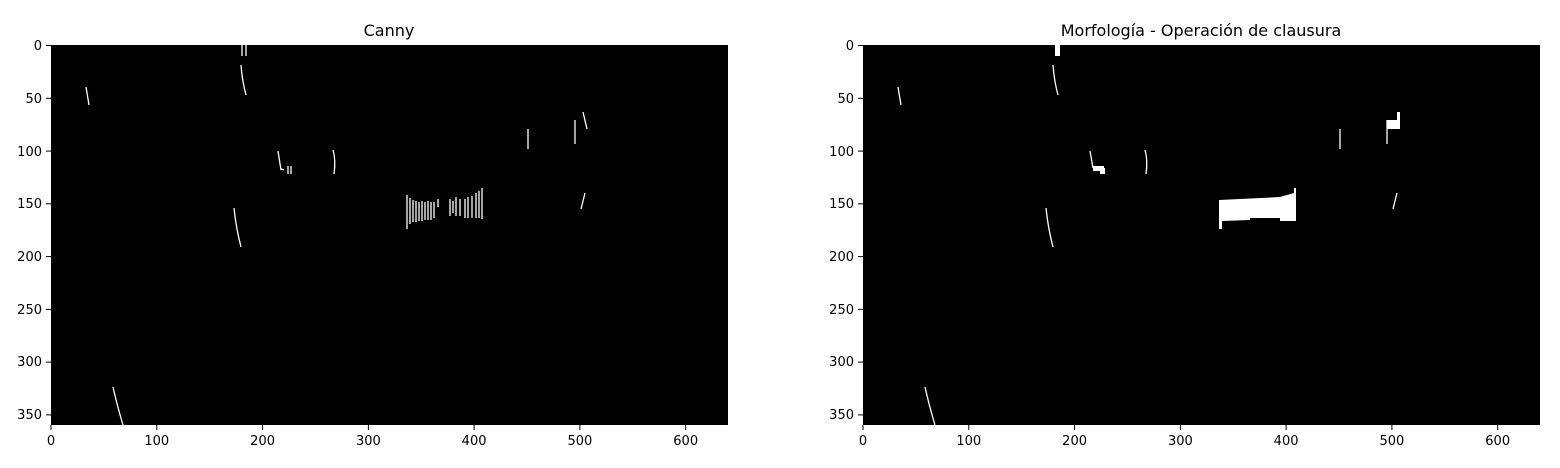  What do you see at coordinates (1201, 30) in the screenshot?
I see `panel-title: Morfología - Operación de clausura` at bounding box center [1201, 30].